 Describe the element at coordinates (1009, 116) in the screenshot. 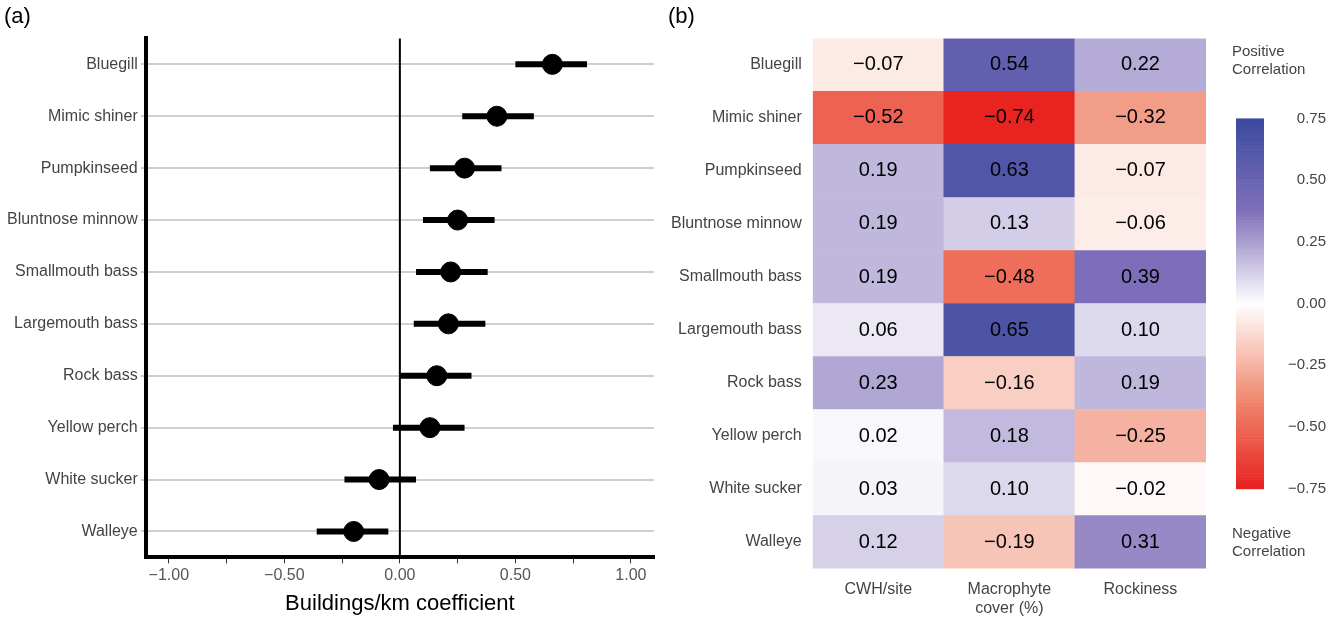

I see `data-label: −0.74` at that location.